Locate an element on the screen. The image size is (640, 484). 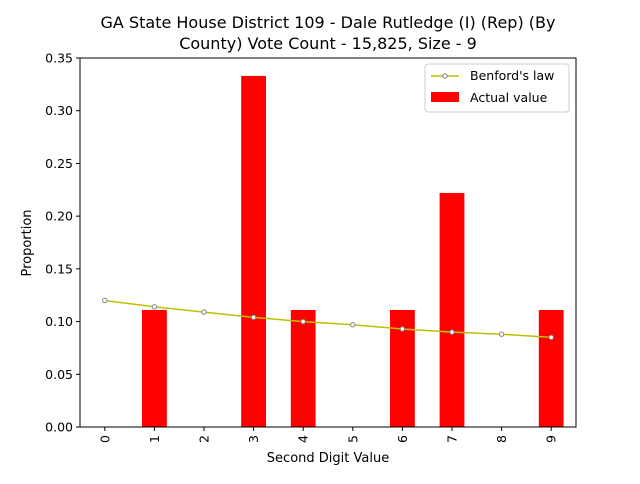
y-axis: 0.00 0.05 0.10 0.15 0.20 0.25 0.30 0.35 is located at coordinates (62, 243).